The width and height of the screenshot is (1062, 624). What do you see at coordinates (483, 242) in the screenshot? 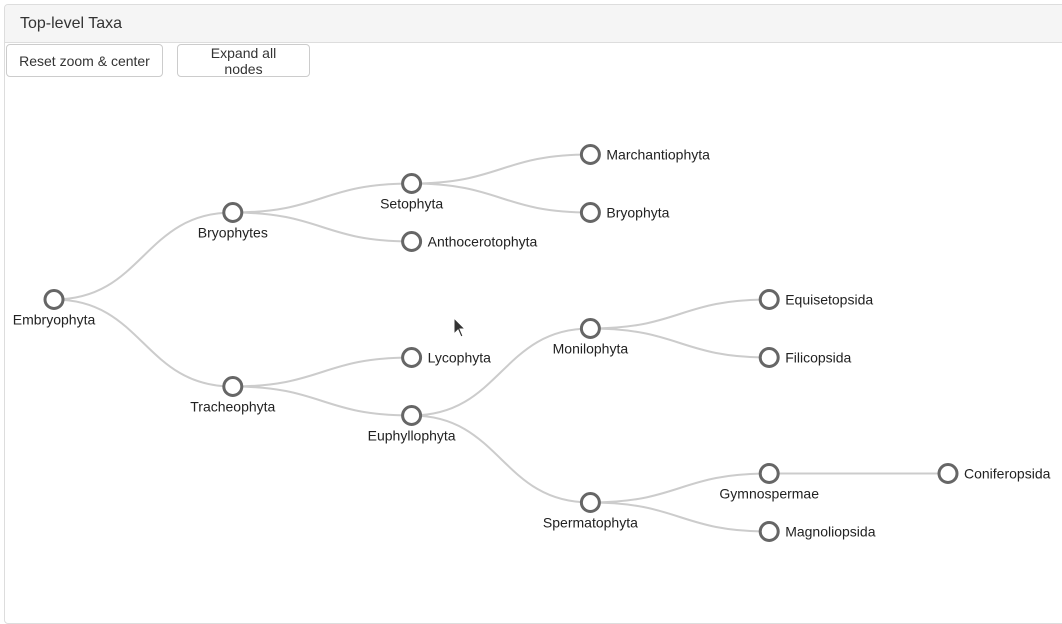
I see `node-label: Anthocerotophyta` at bounding box center [483, 242].